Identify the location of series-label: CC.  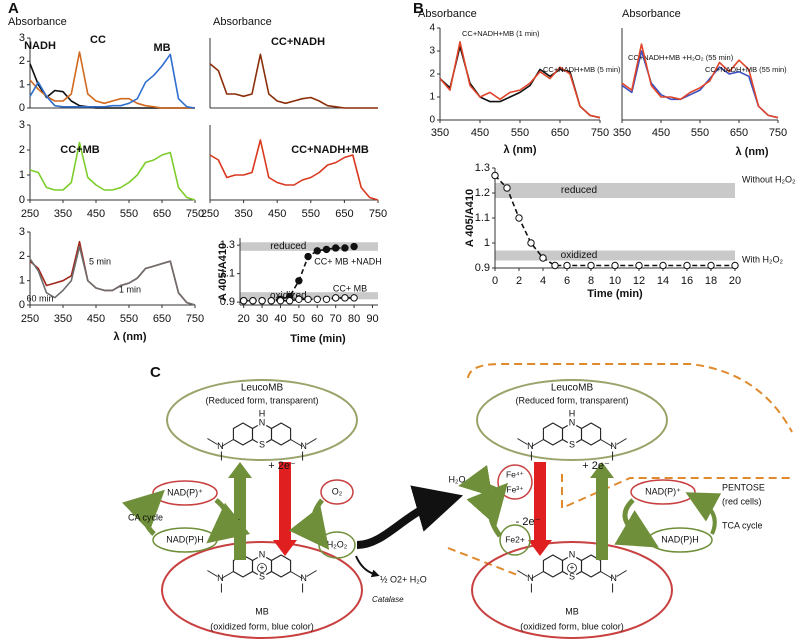
(98, 40).